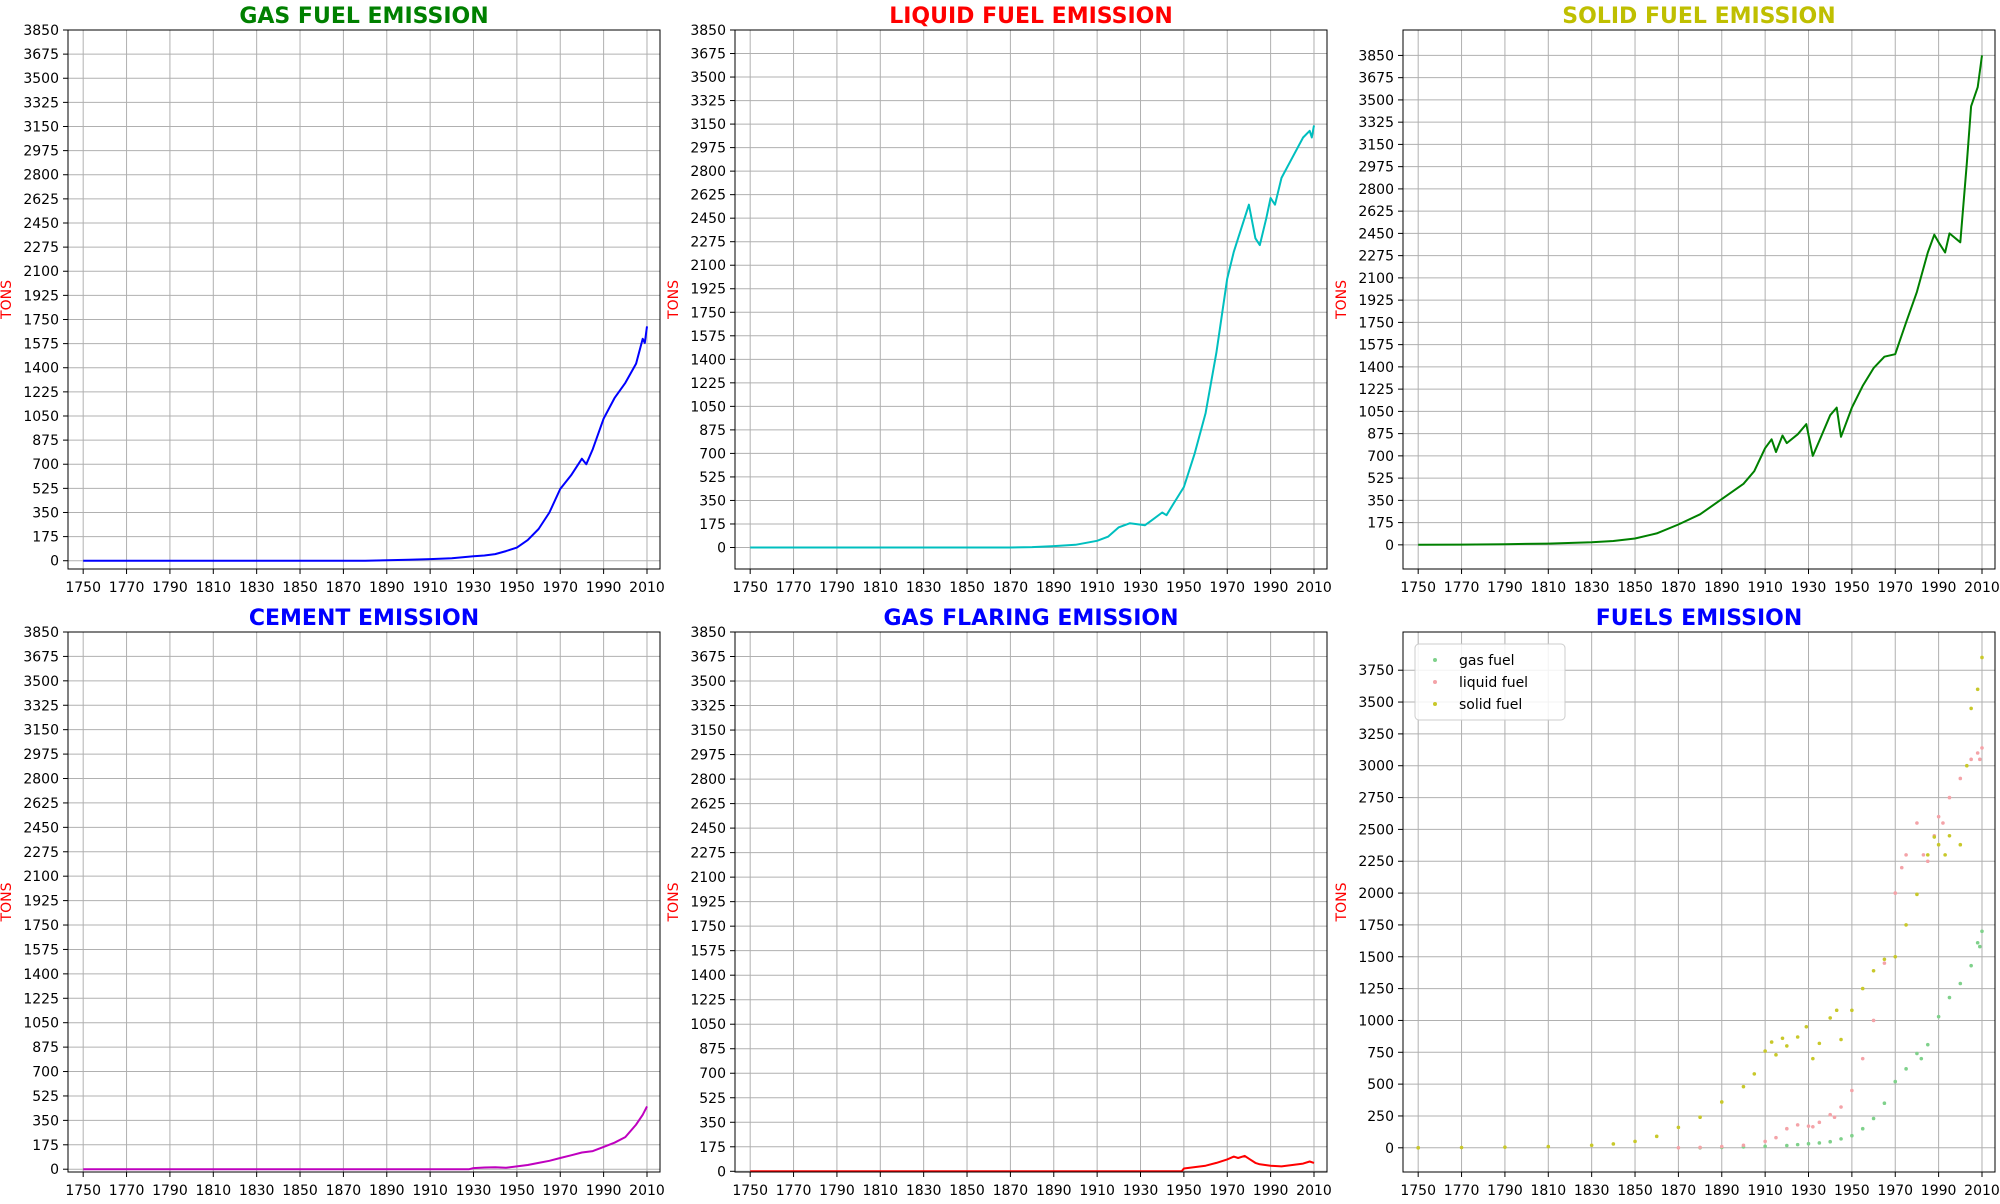 This screenshot has width=2000, height=1204. I want to click on legend-box, so click(1490, 682).